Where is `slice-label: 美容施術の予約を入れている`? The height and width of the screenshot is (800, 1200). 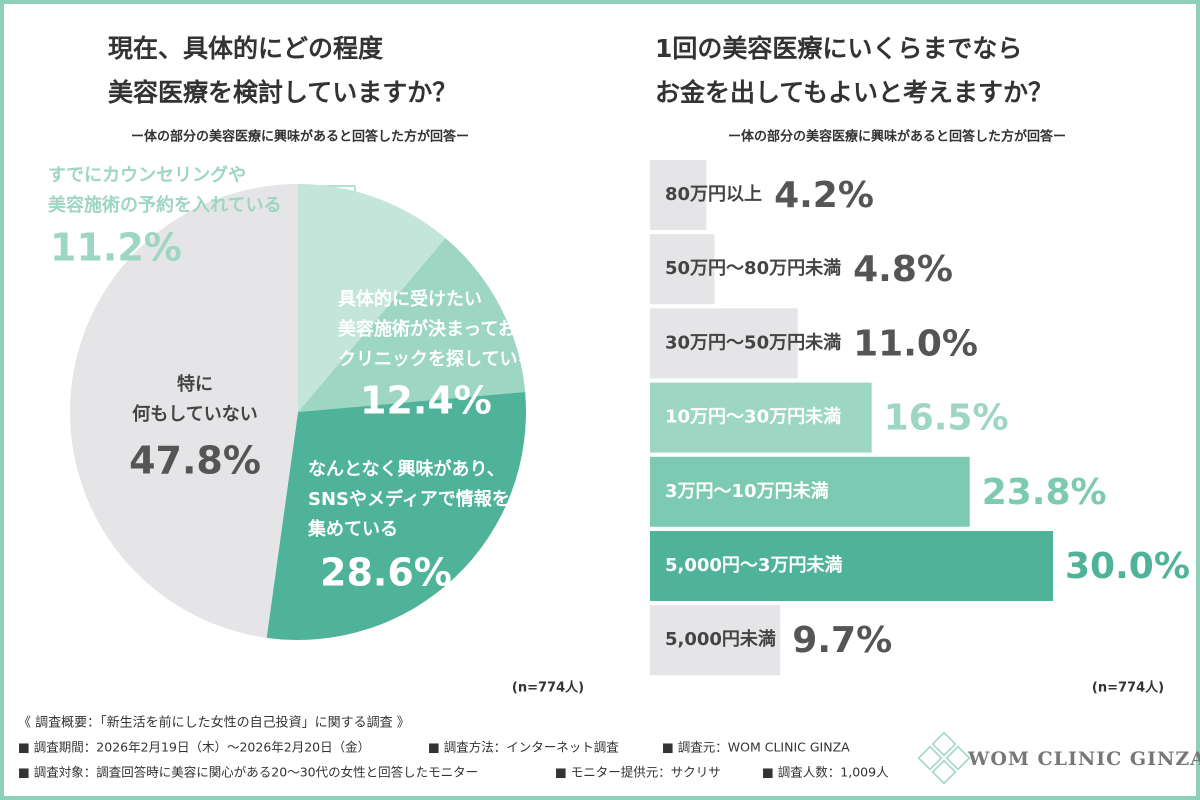
slice-label: 美容施術の予約を入れている is located at coordinates (164, 205).